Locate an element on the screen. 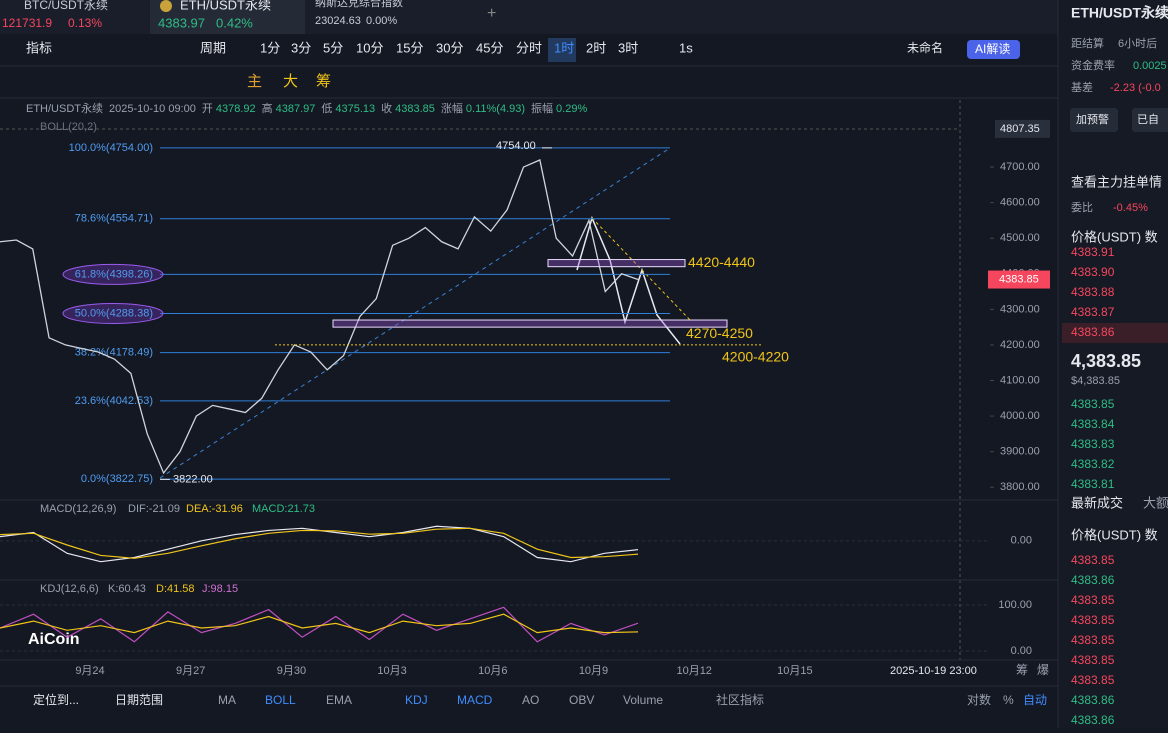 The image size is (1168, 733). tick-button: 1s is located at coordinates (686, 47).